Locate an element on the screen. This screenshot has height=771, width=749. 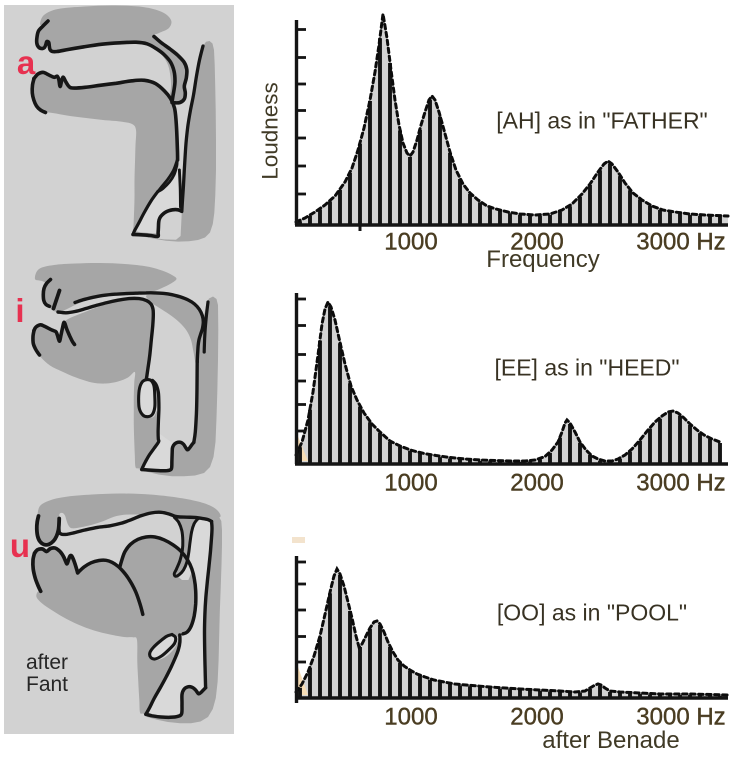
svg-text: [OO] as in "POOL" is located at coordinates (592, 613).